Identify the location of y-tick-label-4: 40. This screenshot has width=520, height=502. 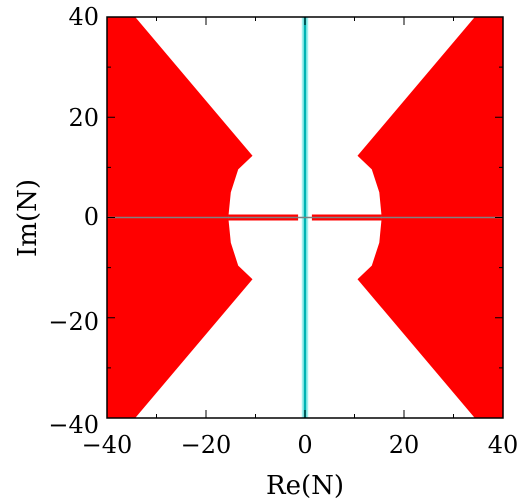
(83, 17).